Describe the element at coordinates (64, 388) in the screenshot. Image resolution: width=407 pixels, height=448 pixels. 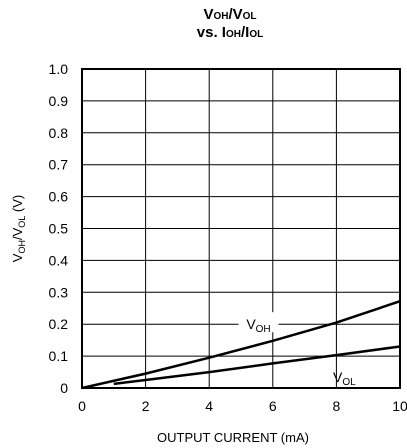
I see `y-tick-label-0: 0` at that location.